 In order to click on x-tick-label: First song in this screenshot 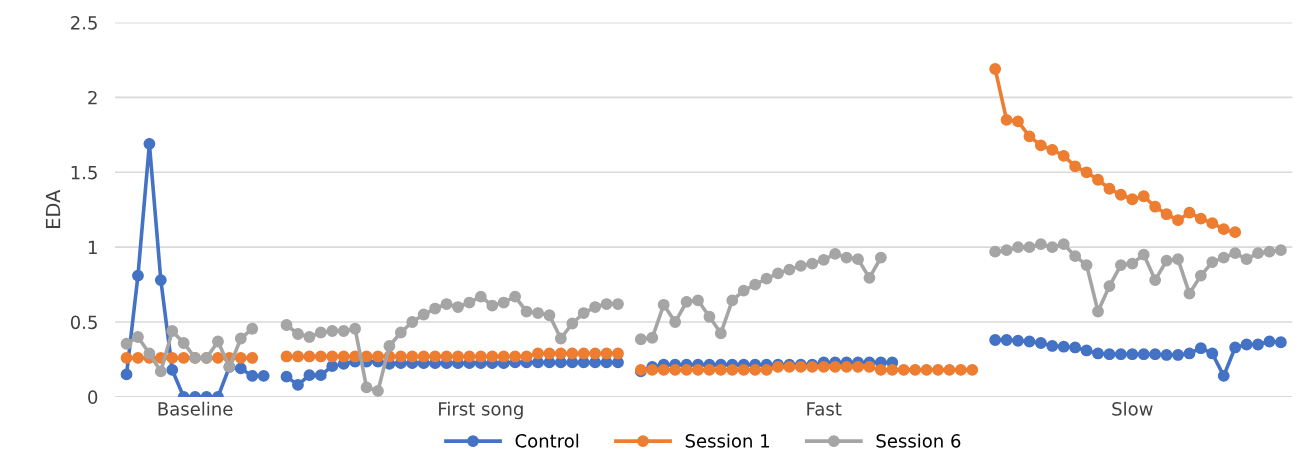, I will do `click(481, 410)`.